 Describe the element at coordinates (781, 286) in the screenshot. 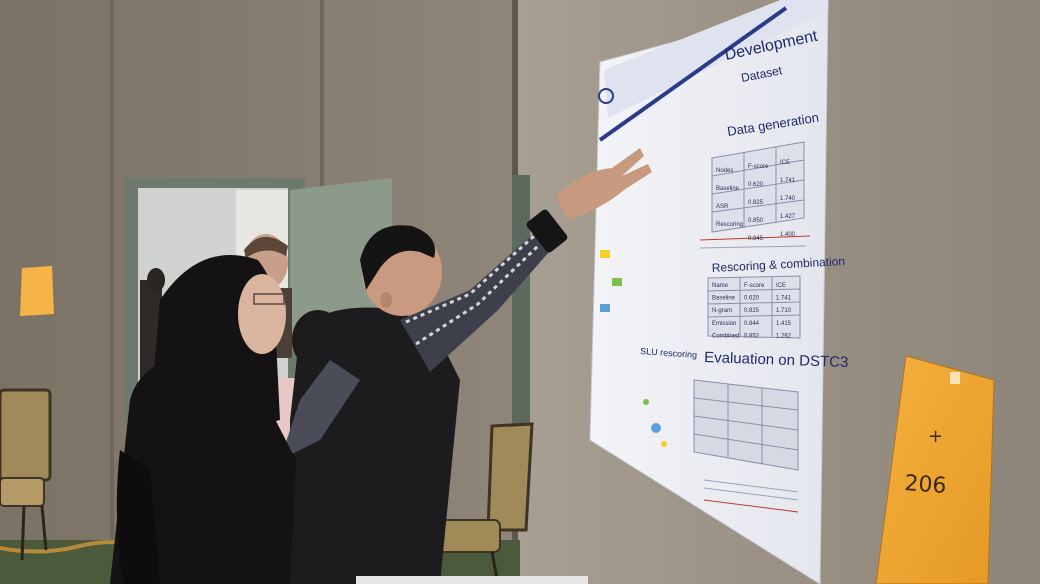

I see `rescoring-table-cell: ICE` at that location.